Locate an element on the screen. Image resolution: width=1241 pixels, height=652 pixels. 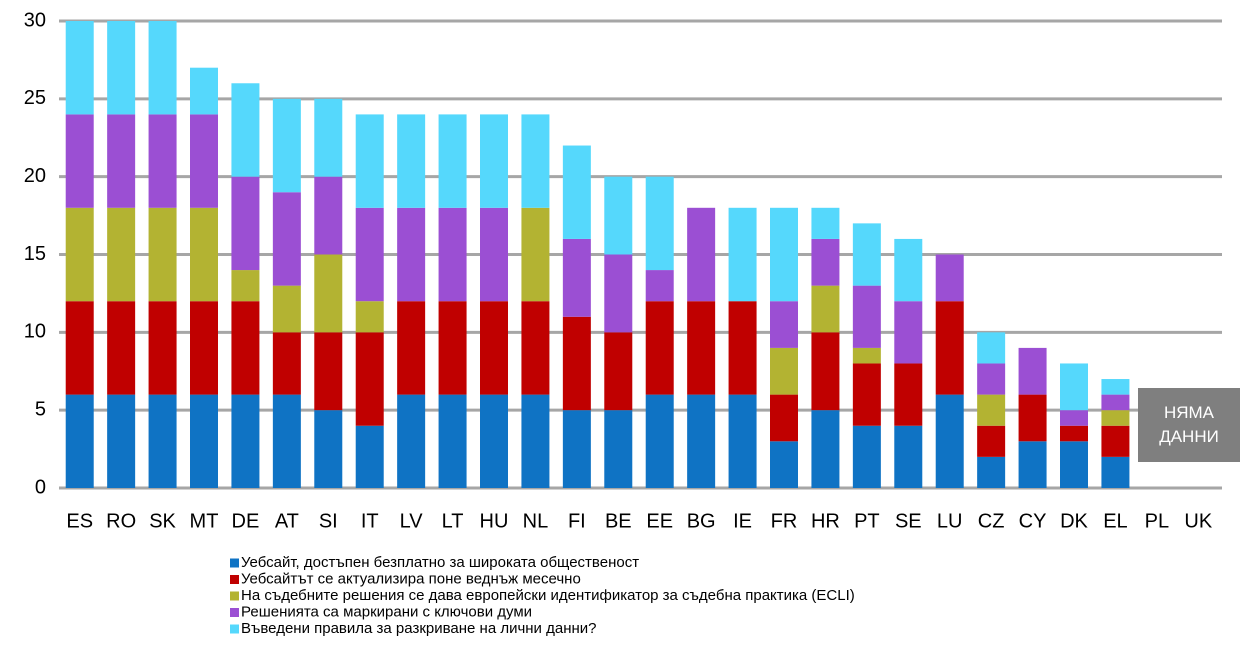
x-tick-label: LU is located at coordinates (950, 521).